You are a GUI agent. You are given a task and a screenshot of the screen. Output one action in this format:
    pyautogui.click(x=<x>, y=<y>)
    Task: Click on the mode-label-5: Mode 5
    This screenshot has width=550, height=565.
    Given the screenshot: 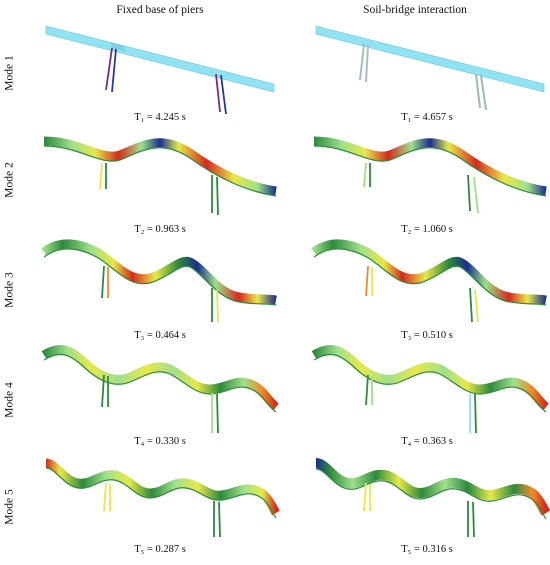 What is the action you would take?
    pyautogui.click(x=10, y=507)
    